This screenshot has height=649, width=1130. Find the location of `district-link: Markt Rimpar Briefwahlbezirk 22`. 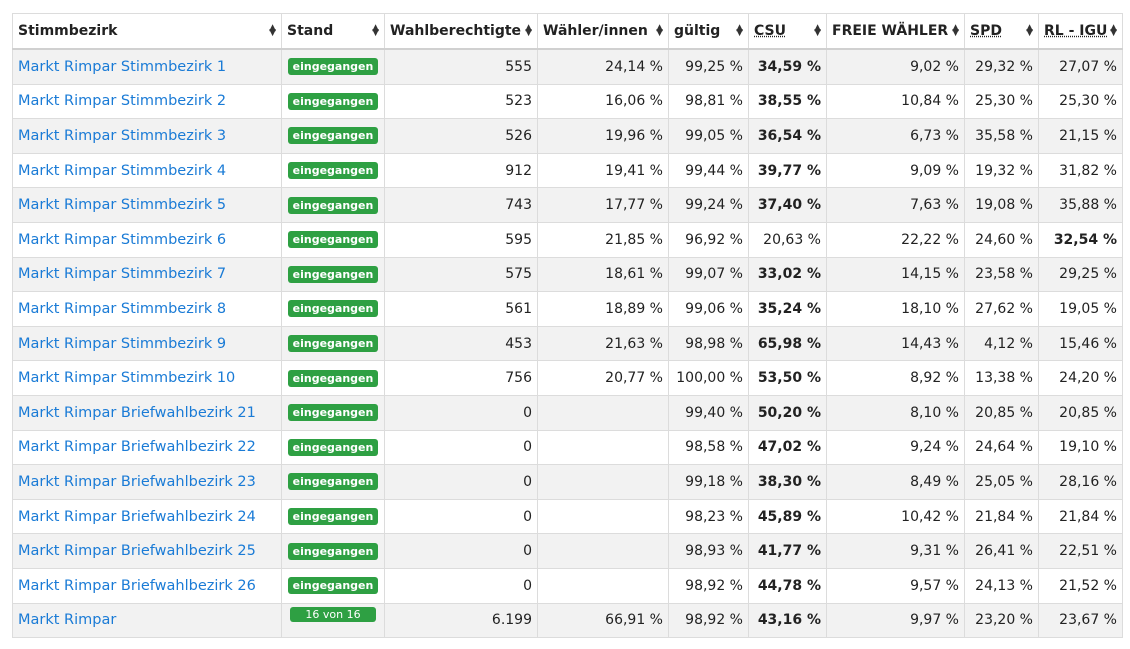

district-link: Markt Rimpar Briefwahlbezirk 22 is located at coordinates (137, 447).